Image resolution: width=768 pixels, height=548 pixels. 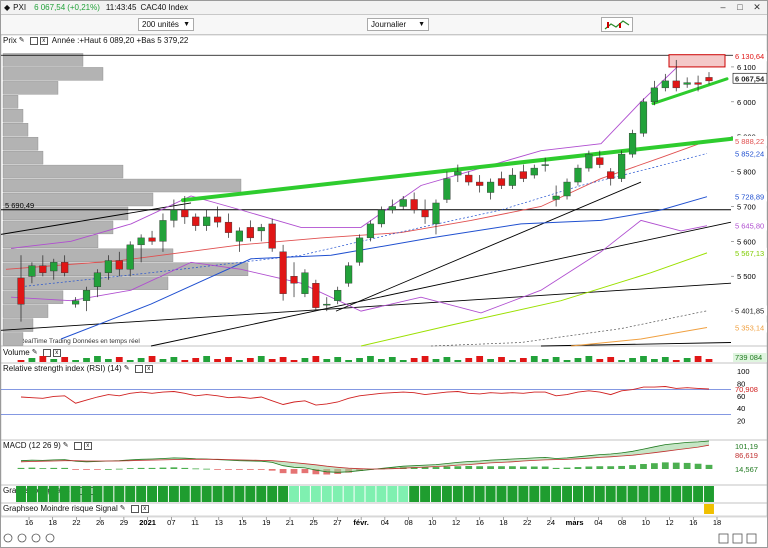 What do you see at coordinates (746, 469) in the screenshot?
I see `macd-tag: 14,567` at bounding box center [746, 469].